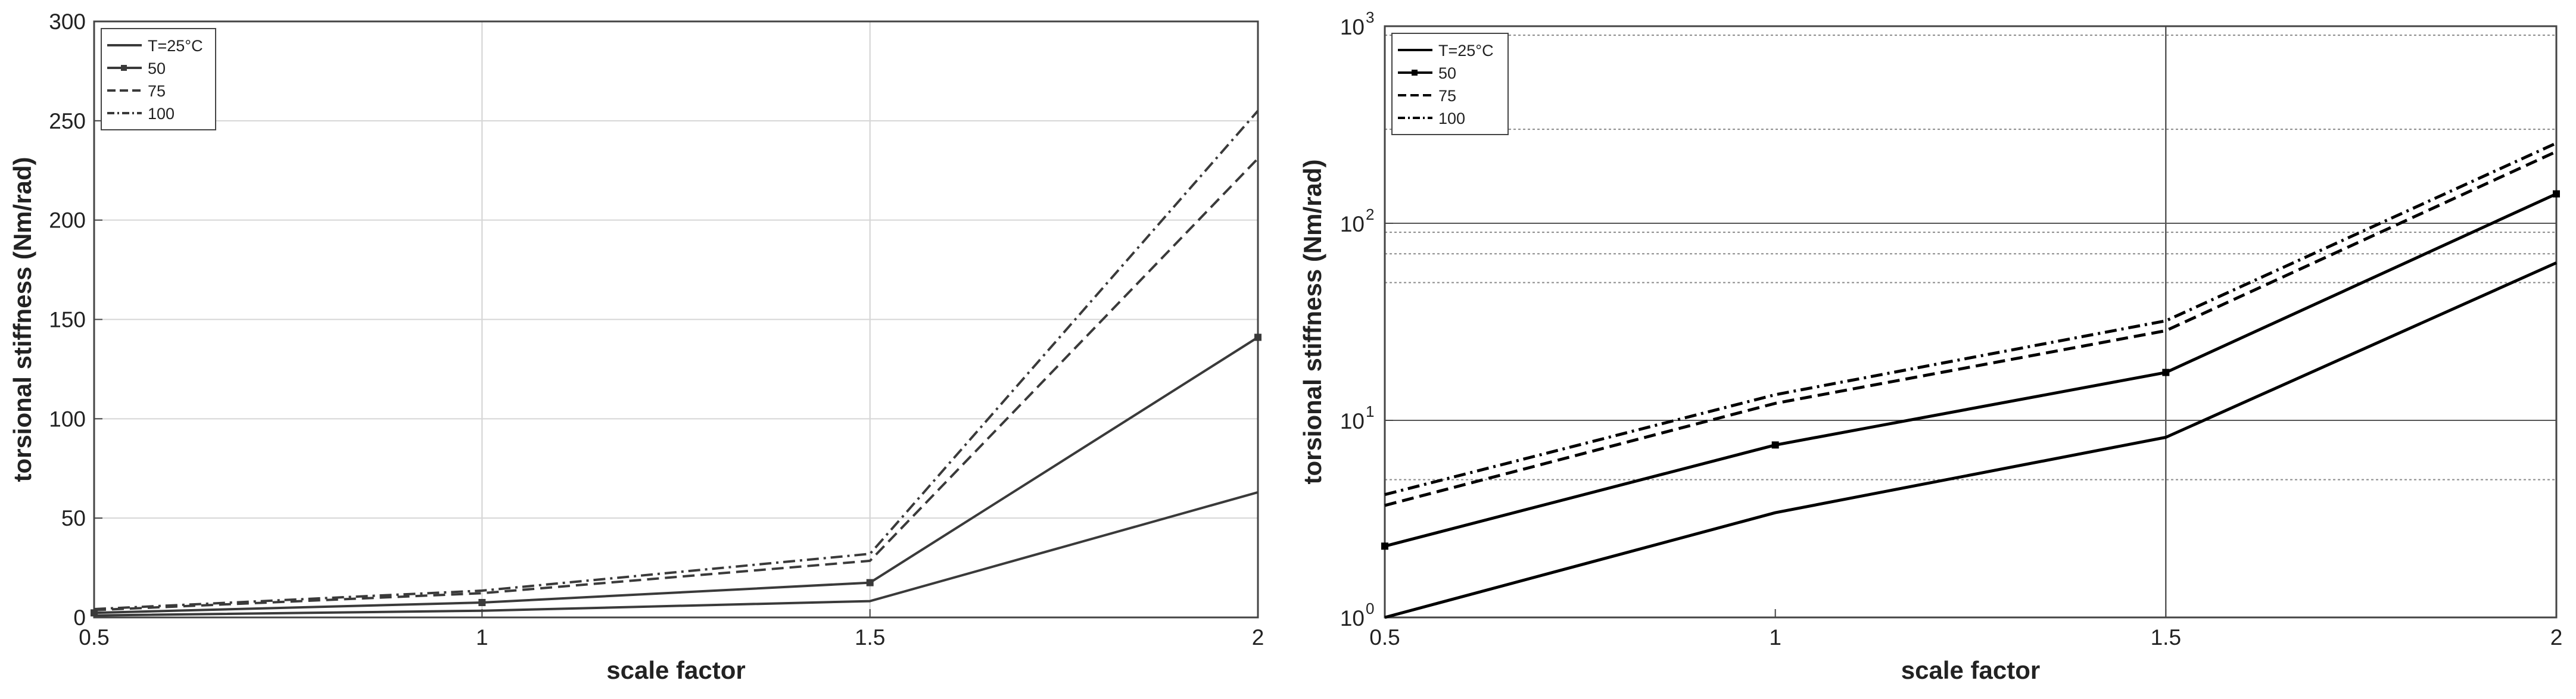  Describe the element at coordinates (67, 320) in the screenshot. I see `y-tick-label: 150` at that location.